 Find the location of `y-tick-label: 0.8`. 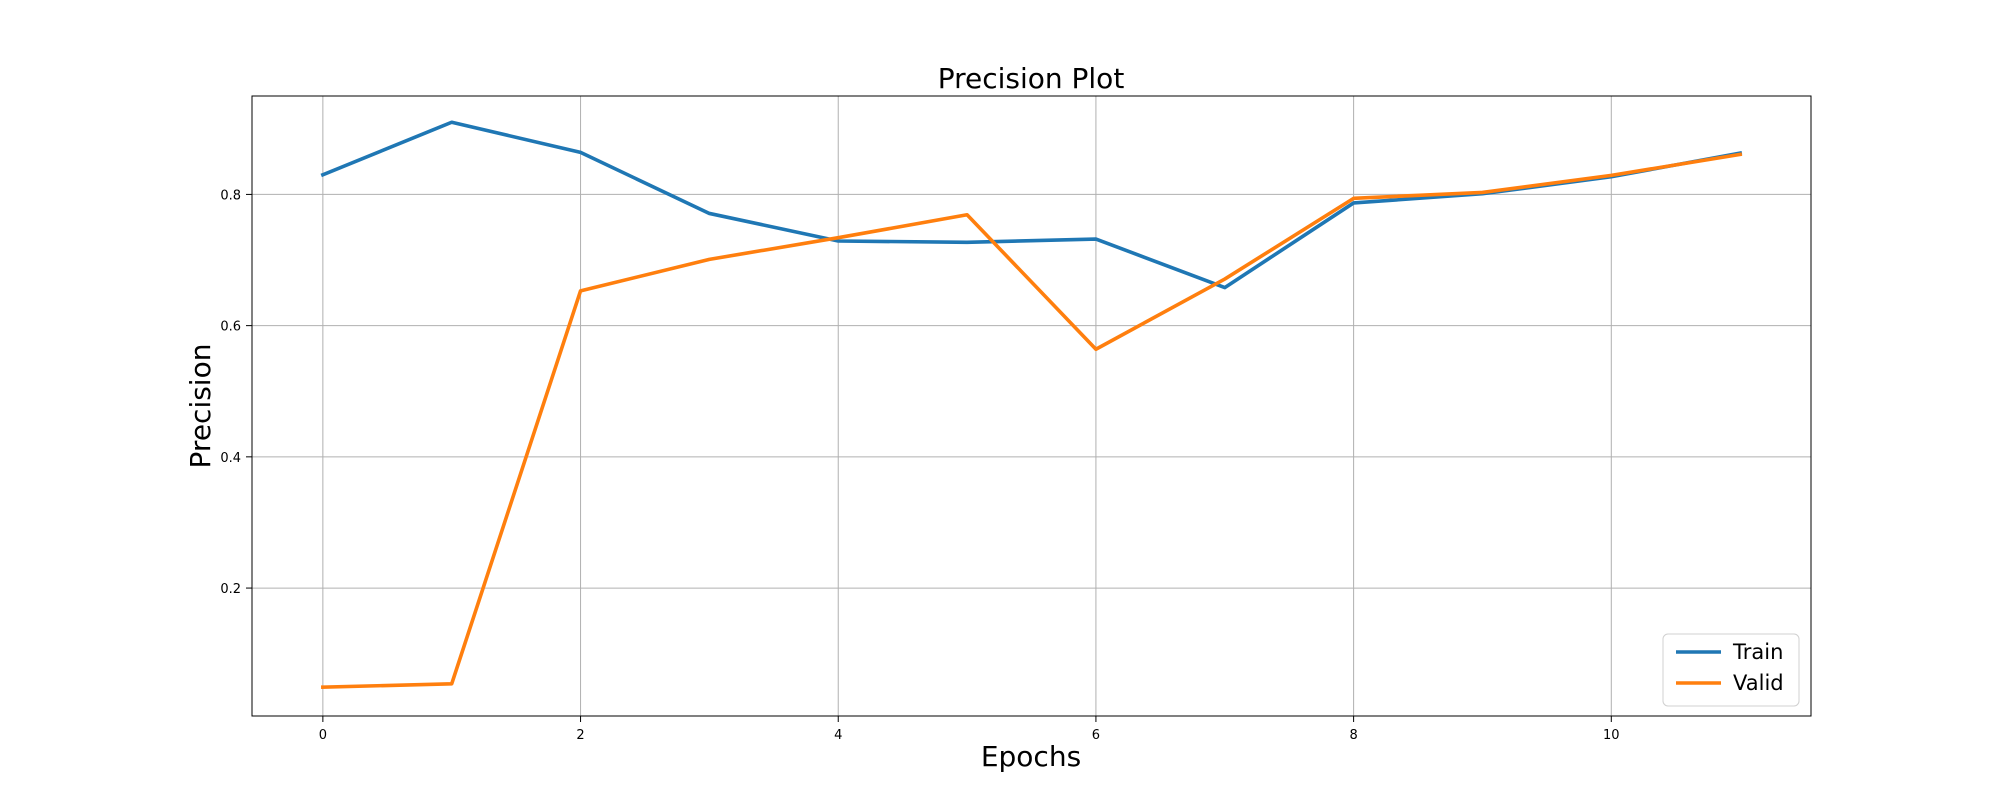

y-tick-label: 0.8 is located at coordinates (230, 195).